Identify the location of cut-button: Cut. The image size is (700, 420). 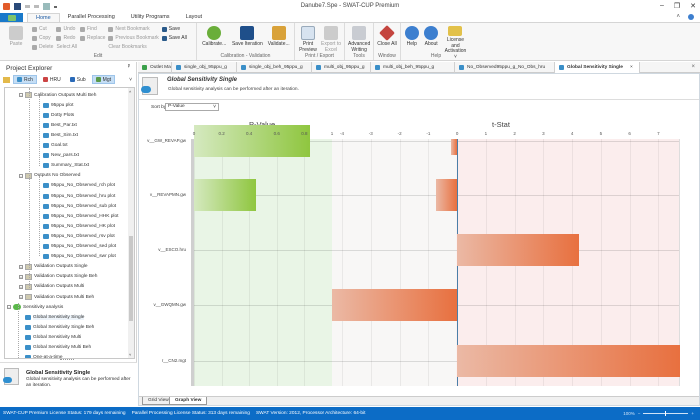
(42, 29).